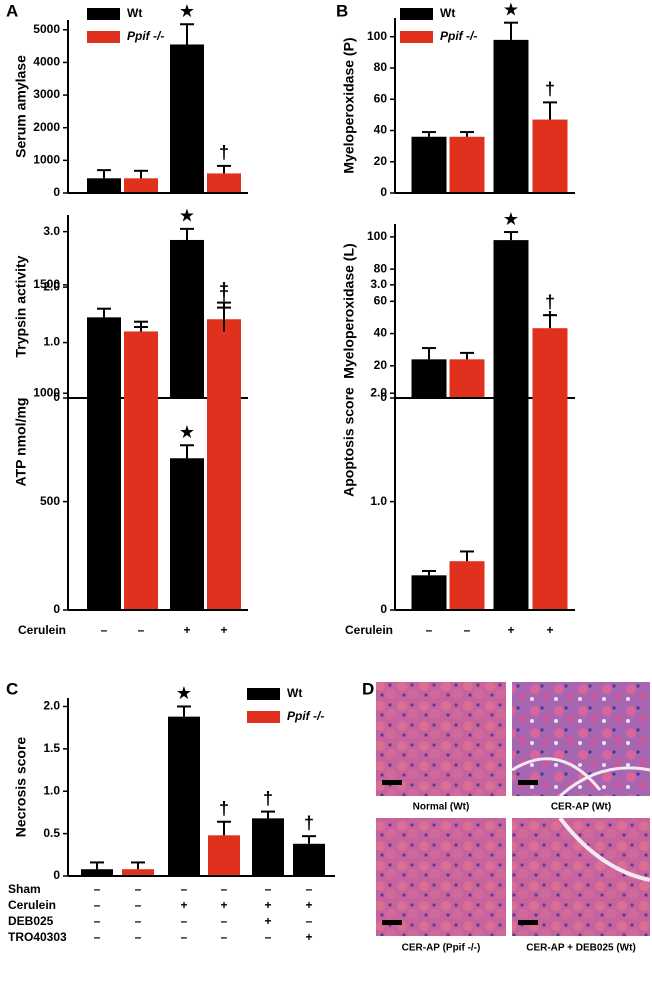 The image size is (652, 982). Describe the element at coordinates (349, 442) in the screenshot. I see `y-axis-label: Apoptosis score` at that location.